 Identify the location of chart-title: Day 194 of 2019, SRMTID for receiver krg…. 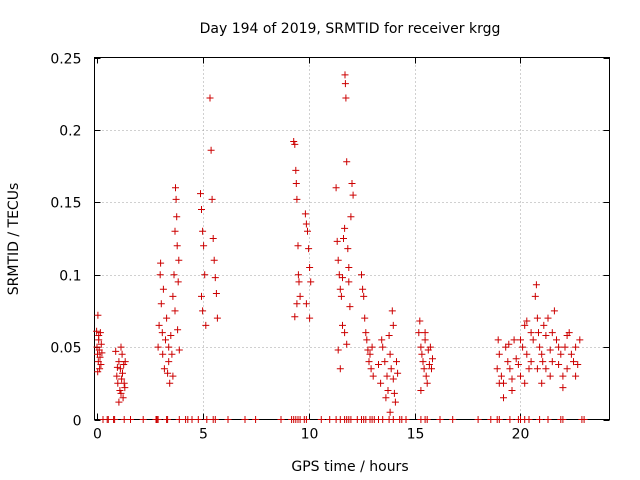
(350, 29).